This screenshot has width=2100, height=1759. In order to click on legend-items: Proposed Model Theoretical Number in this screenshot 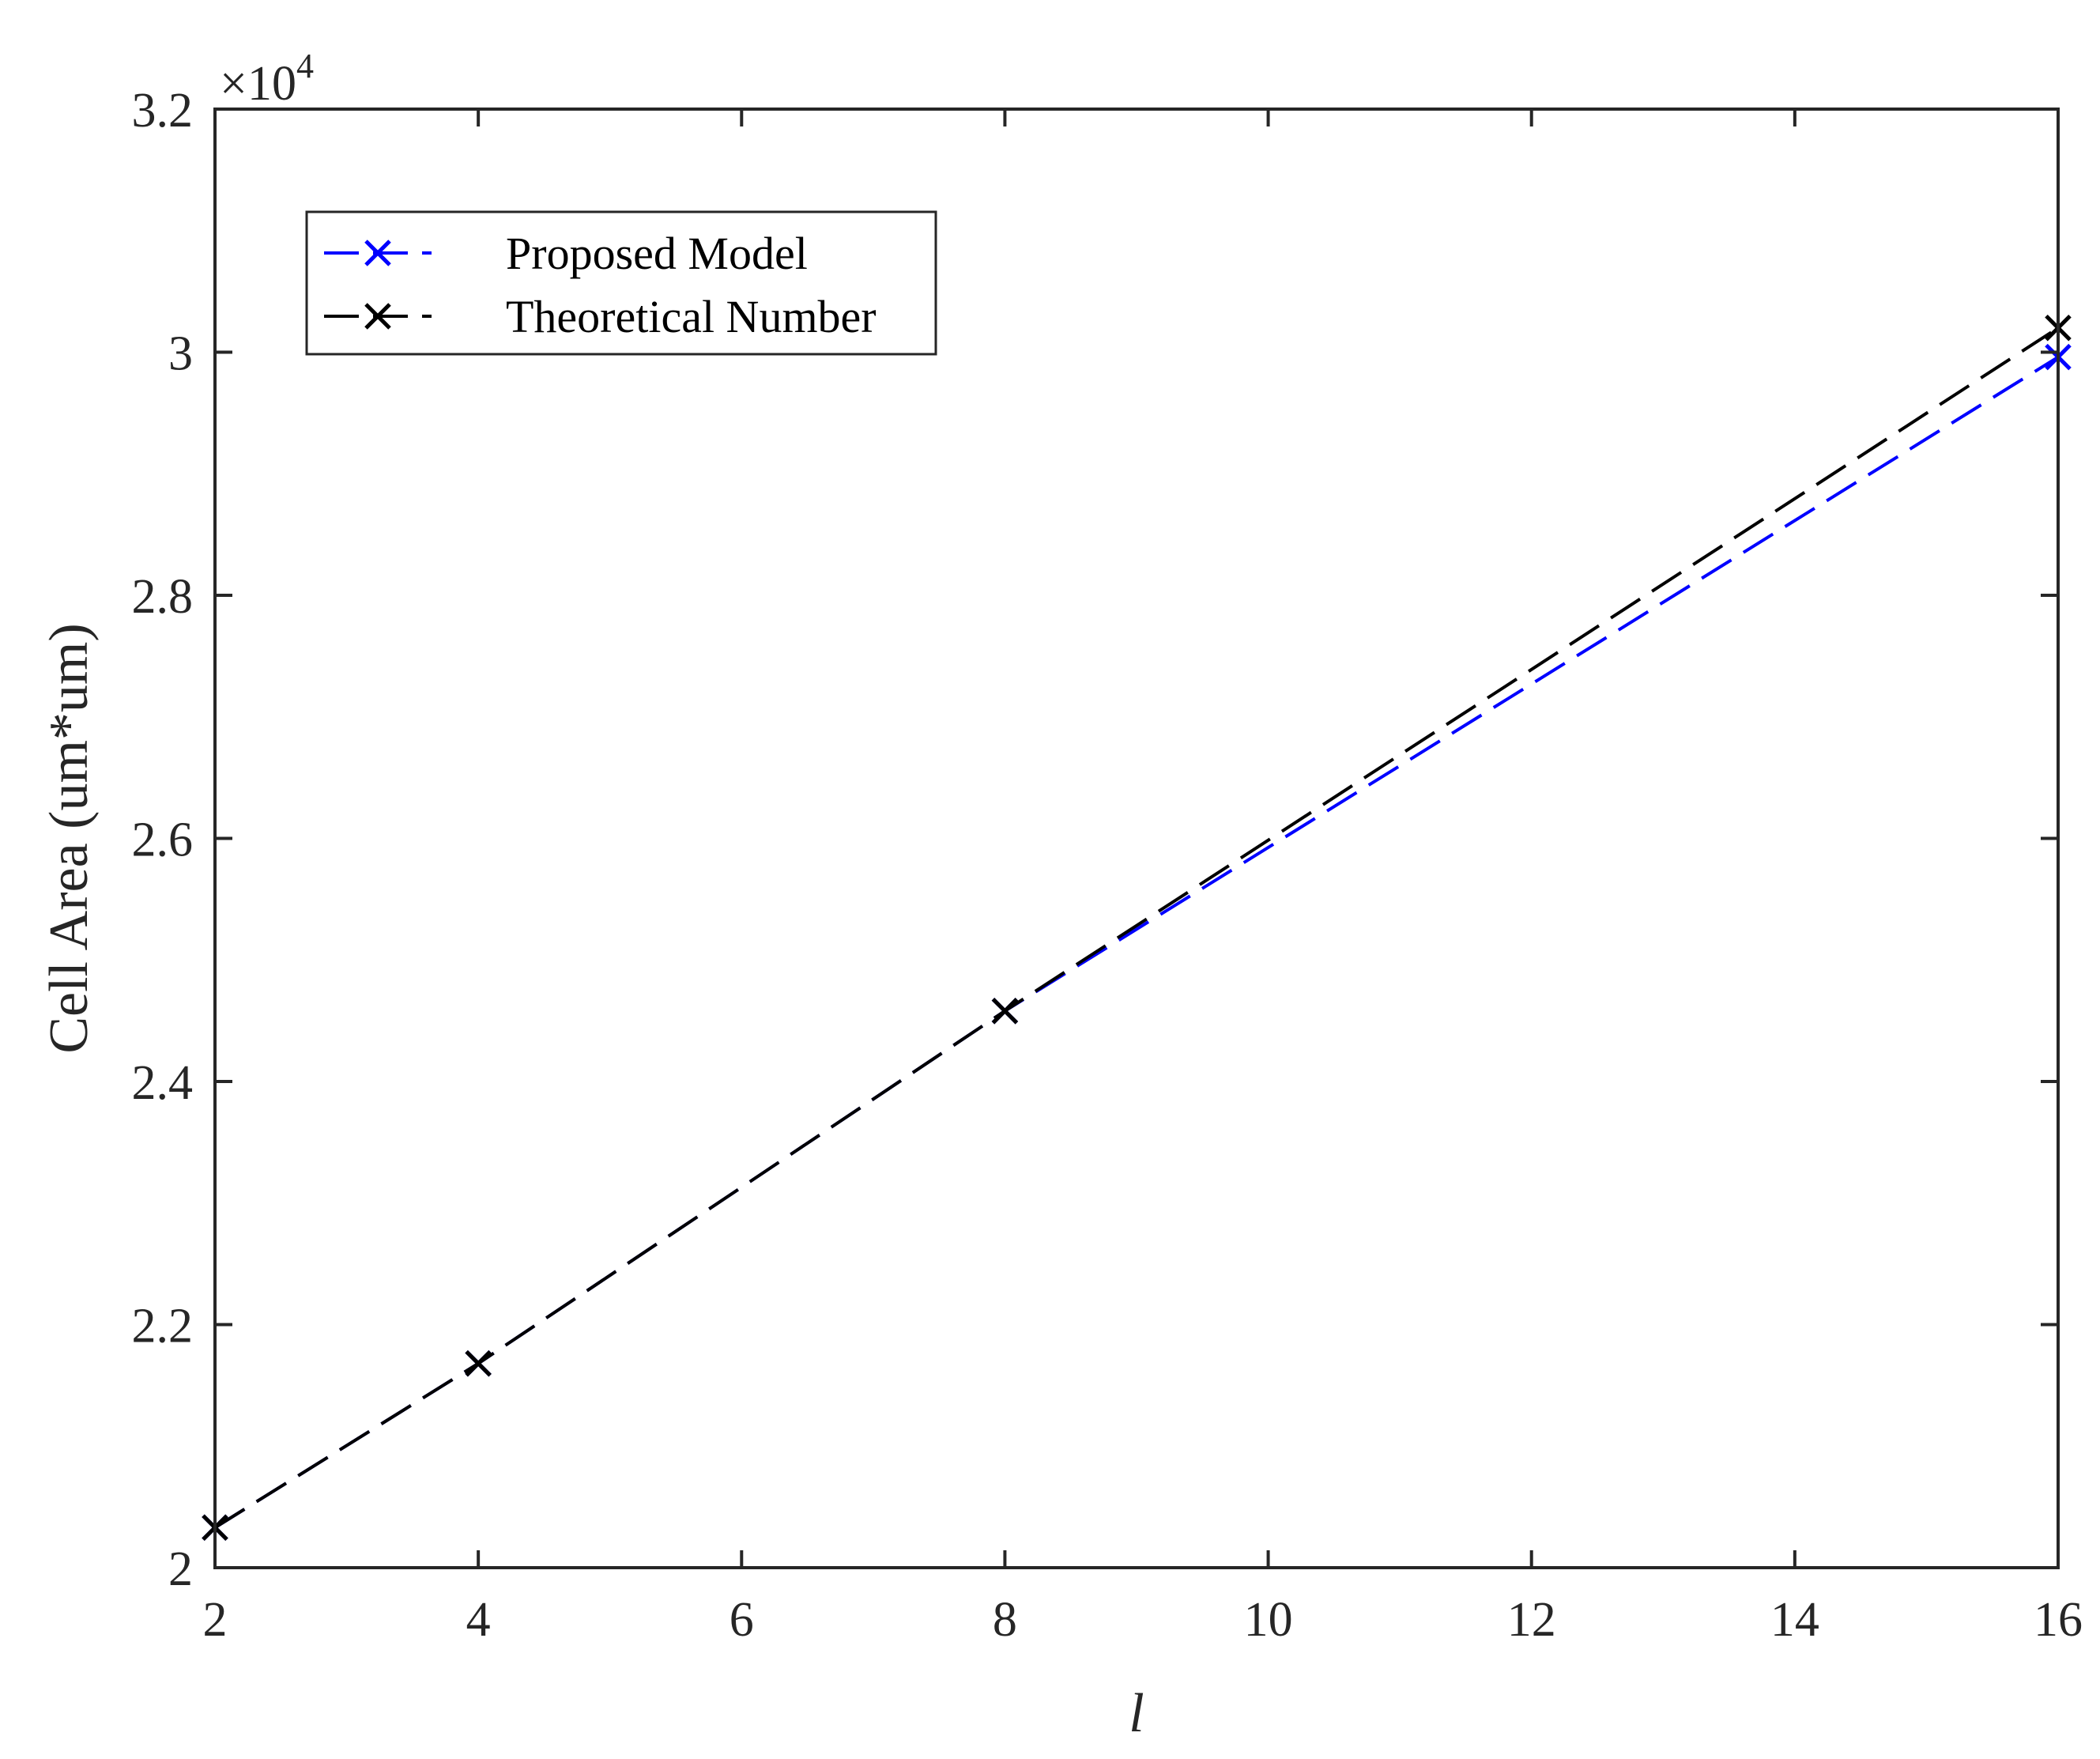, I will do `click(600, 285)`.